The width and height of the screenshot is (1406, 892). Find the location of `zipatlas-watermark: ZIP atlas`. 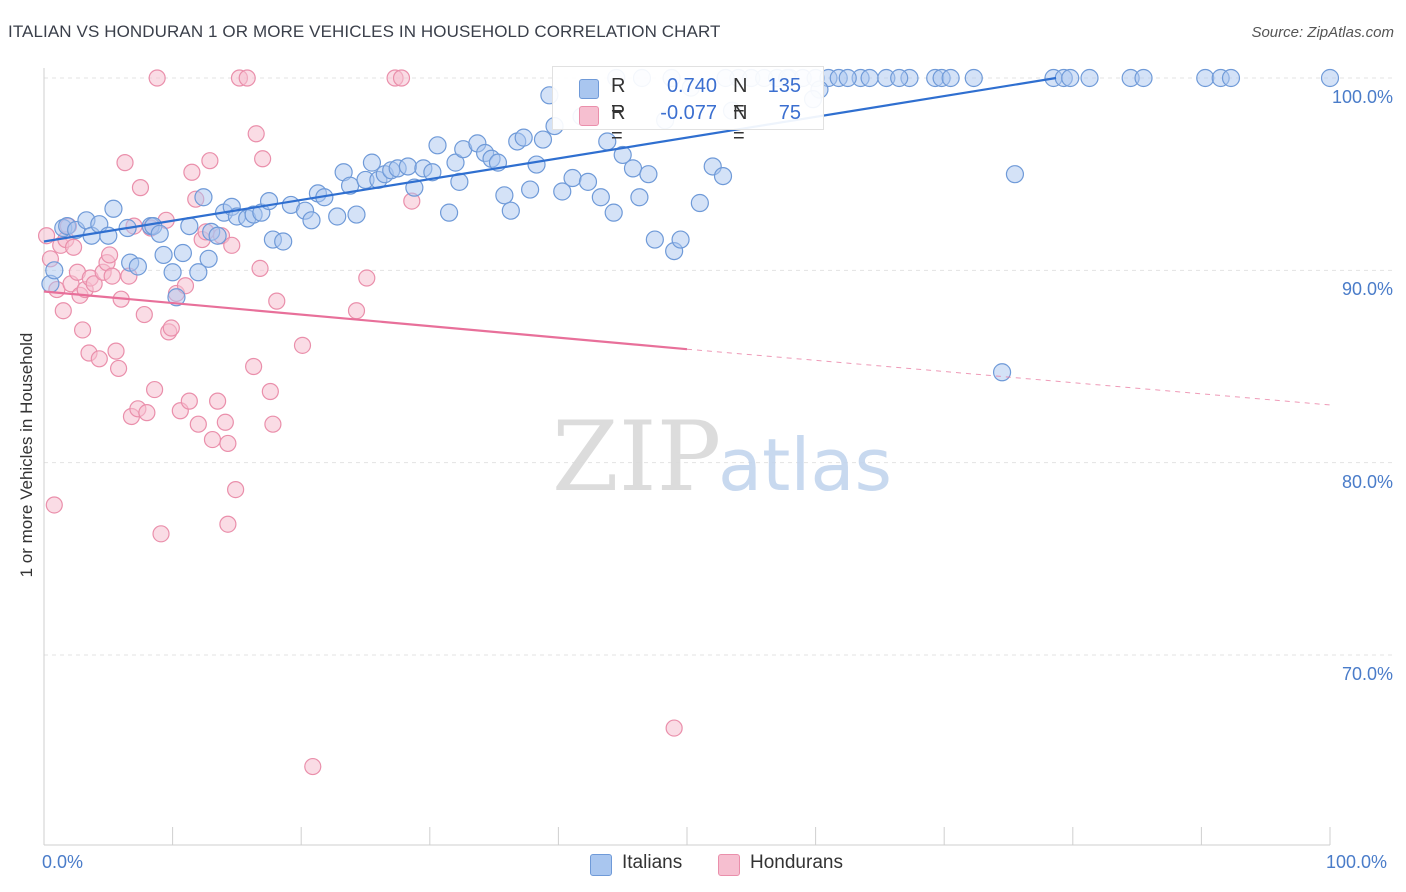

zipatlas-watermark: ZIP atlas is located at coordinates (722, 457).